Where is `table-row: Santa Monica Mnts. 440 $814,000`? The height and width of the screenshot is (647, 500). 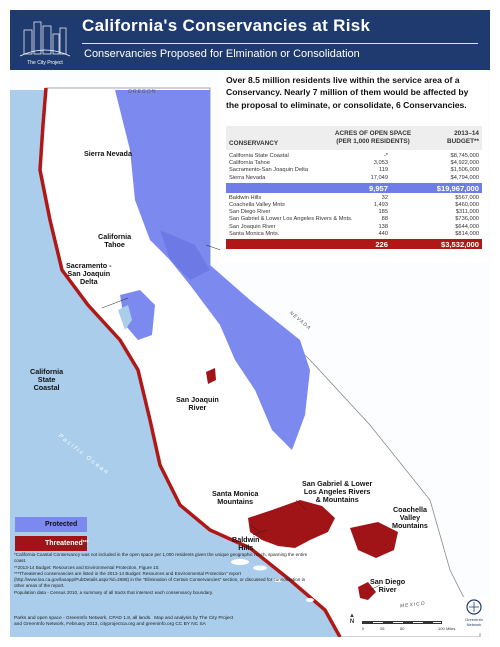 table-row: Santa Monica Mnts. 440 $814,000 is located at coordinates (354, 234).